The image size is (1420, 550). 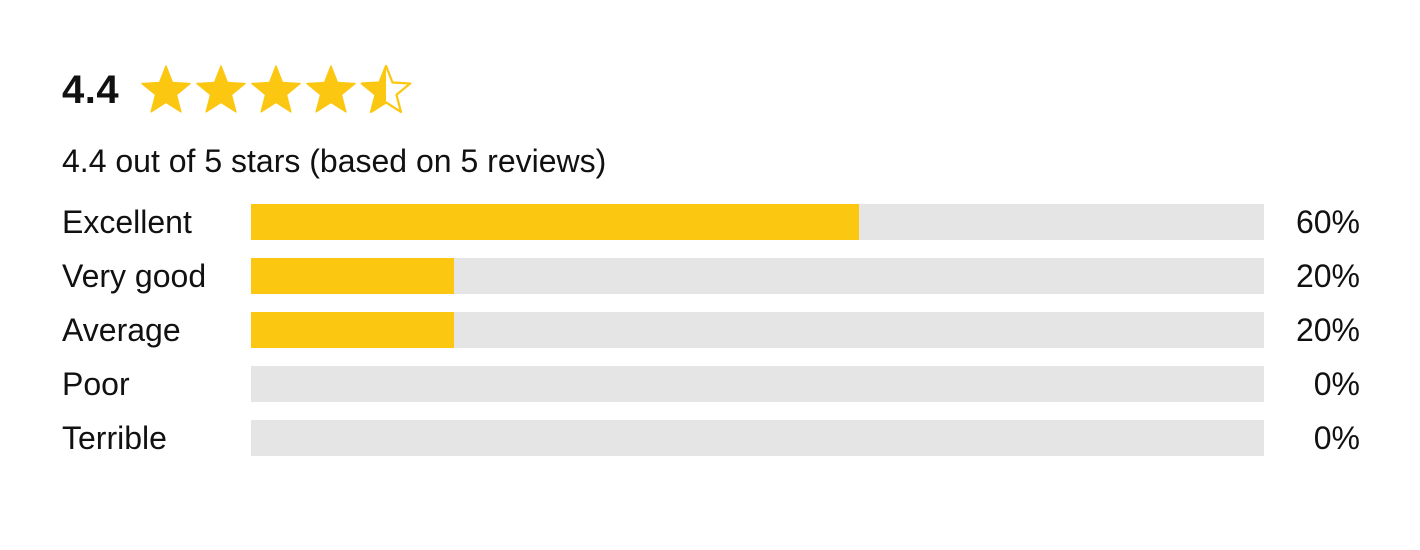 What do you see at coordinates (114, 438) in the screenshot?
I see `distribution-label: Terrible` at bounding box center [114, 438].